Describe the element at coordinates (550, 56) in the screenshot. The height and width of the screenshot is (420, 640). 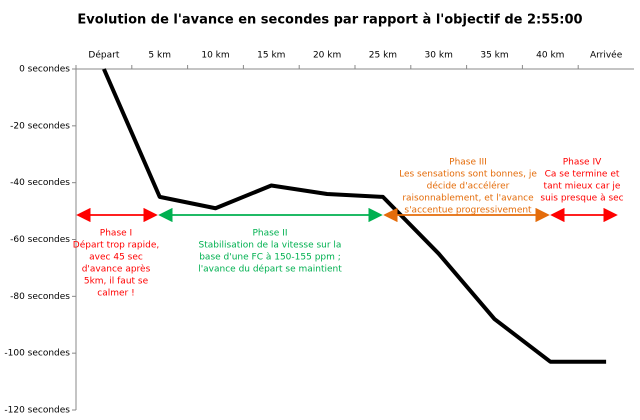
I see `x-tick-label: 40 km` at that location.